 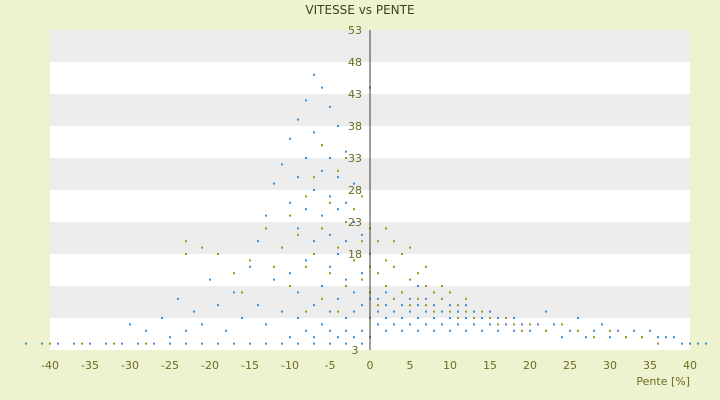 What do you see at coordinates (355, 190) in the screenshot?
I see `y-tick-label: 28` at bounding box center [355, 190].